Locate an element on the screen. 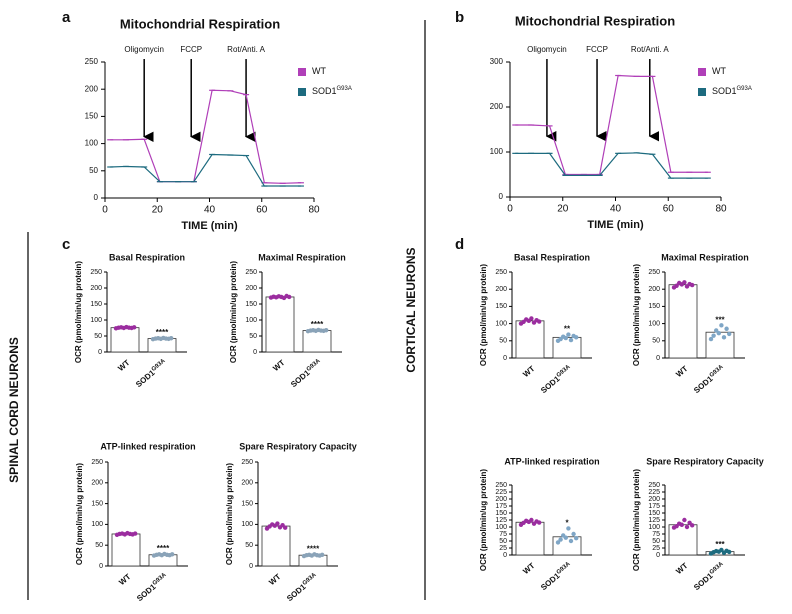  chart-title: Spare Respiratory Capacity is located at coordinates (298, 446).